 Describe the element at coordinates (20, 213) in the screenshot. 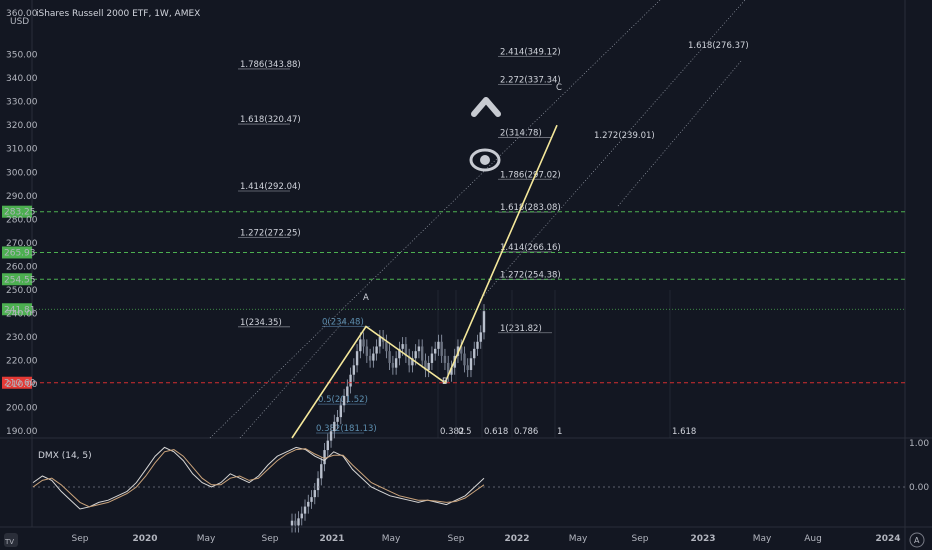

I see `level-badge-label: 283.25` at that location.